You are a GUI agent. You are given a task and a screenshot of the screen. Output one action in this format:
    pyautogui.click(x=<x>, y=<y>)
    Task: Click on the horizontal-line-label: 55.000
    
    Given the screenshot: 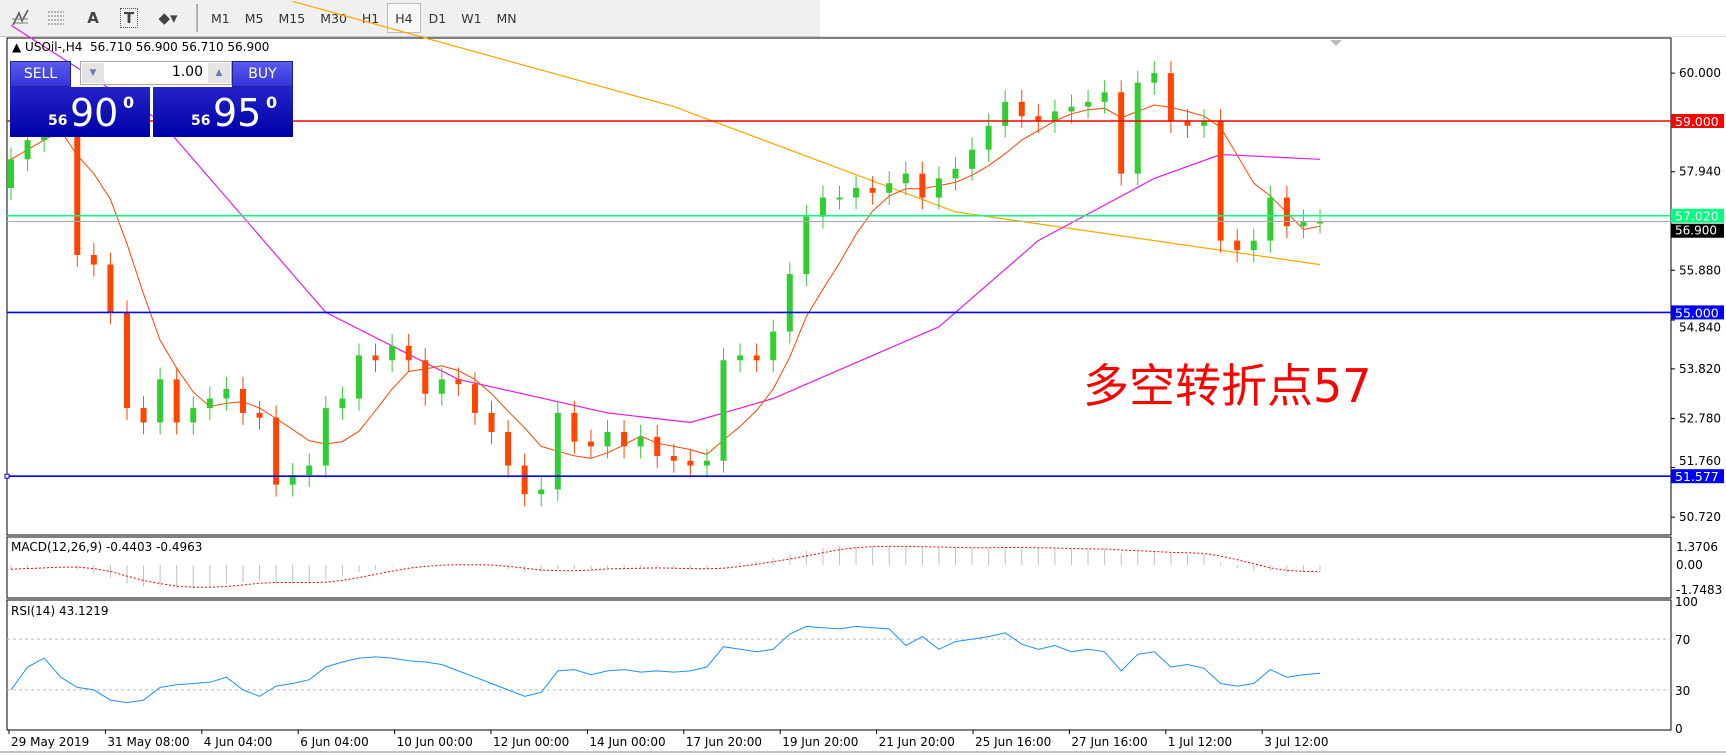 What is the action you would take?
    pyautogui.click(x=1697, y=312)
    